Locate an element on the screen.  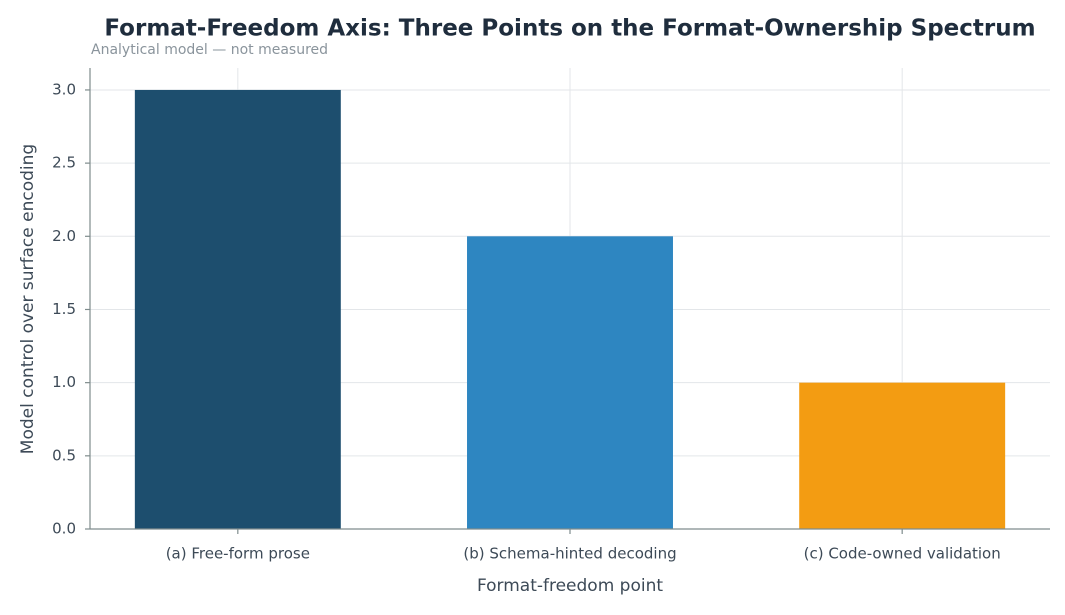
x-axis-label: Format-freedom point is located at coordinates (570, 586).